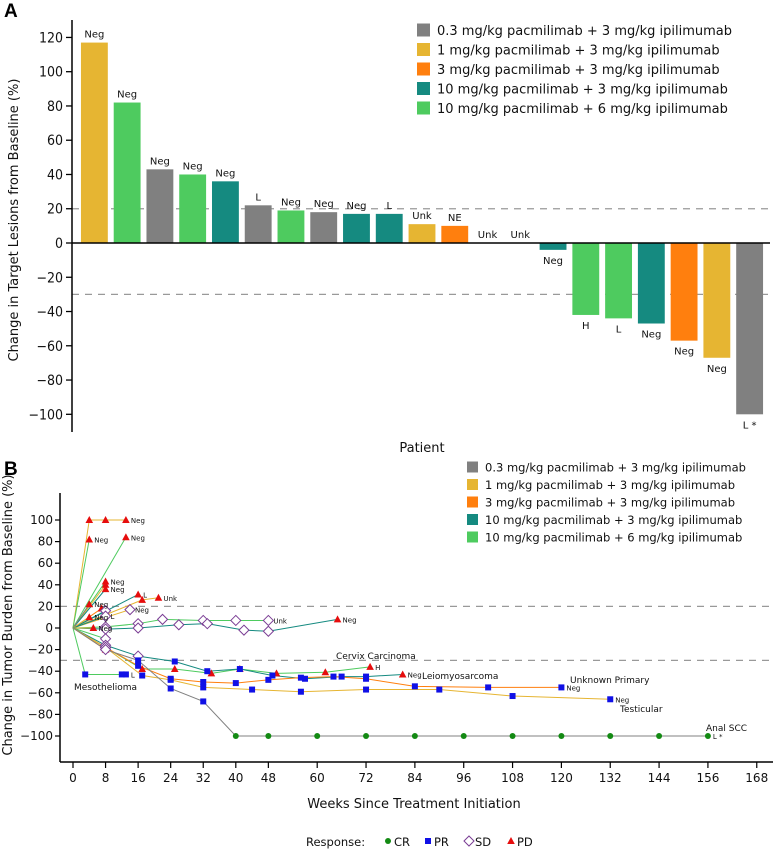  I want to click on panel-a-label: A, so click(11, 11).